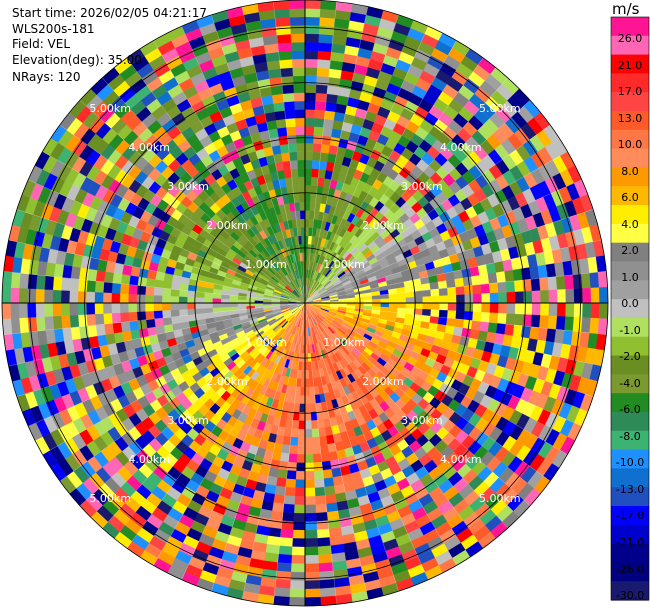  I want to click on nrays-label: NRays: 120, so click(46, 77).